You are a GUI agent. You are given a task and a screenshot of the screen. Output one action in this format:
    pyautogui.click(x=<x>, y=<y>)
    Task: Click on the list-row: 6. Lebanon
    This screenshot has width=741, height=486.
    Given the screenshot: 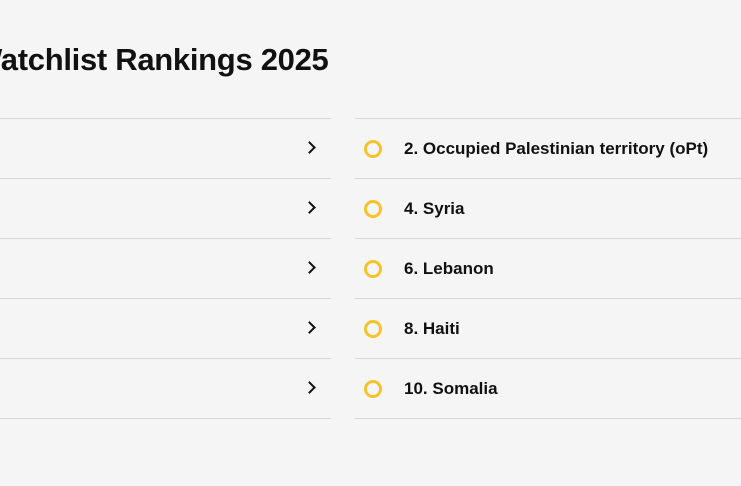 What is the action you would take?
    pyautogui.click(x=548, y=268)
    